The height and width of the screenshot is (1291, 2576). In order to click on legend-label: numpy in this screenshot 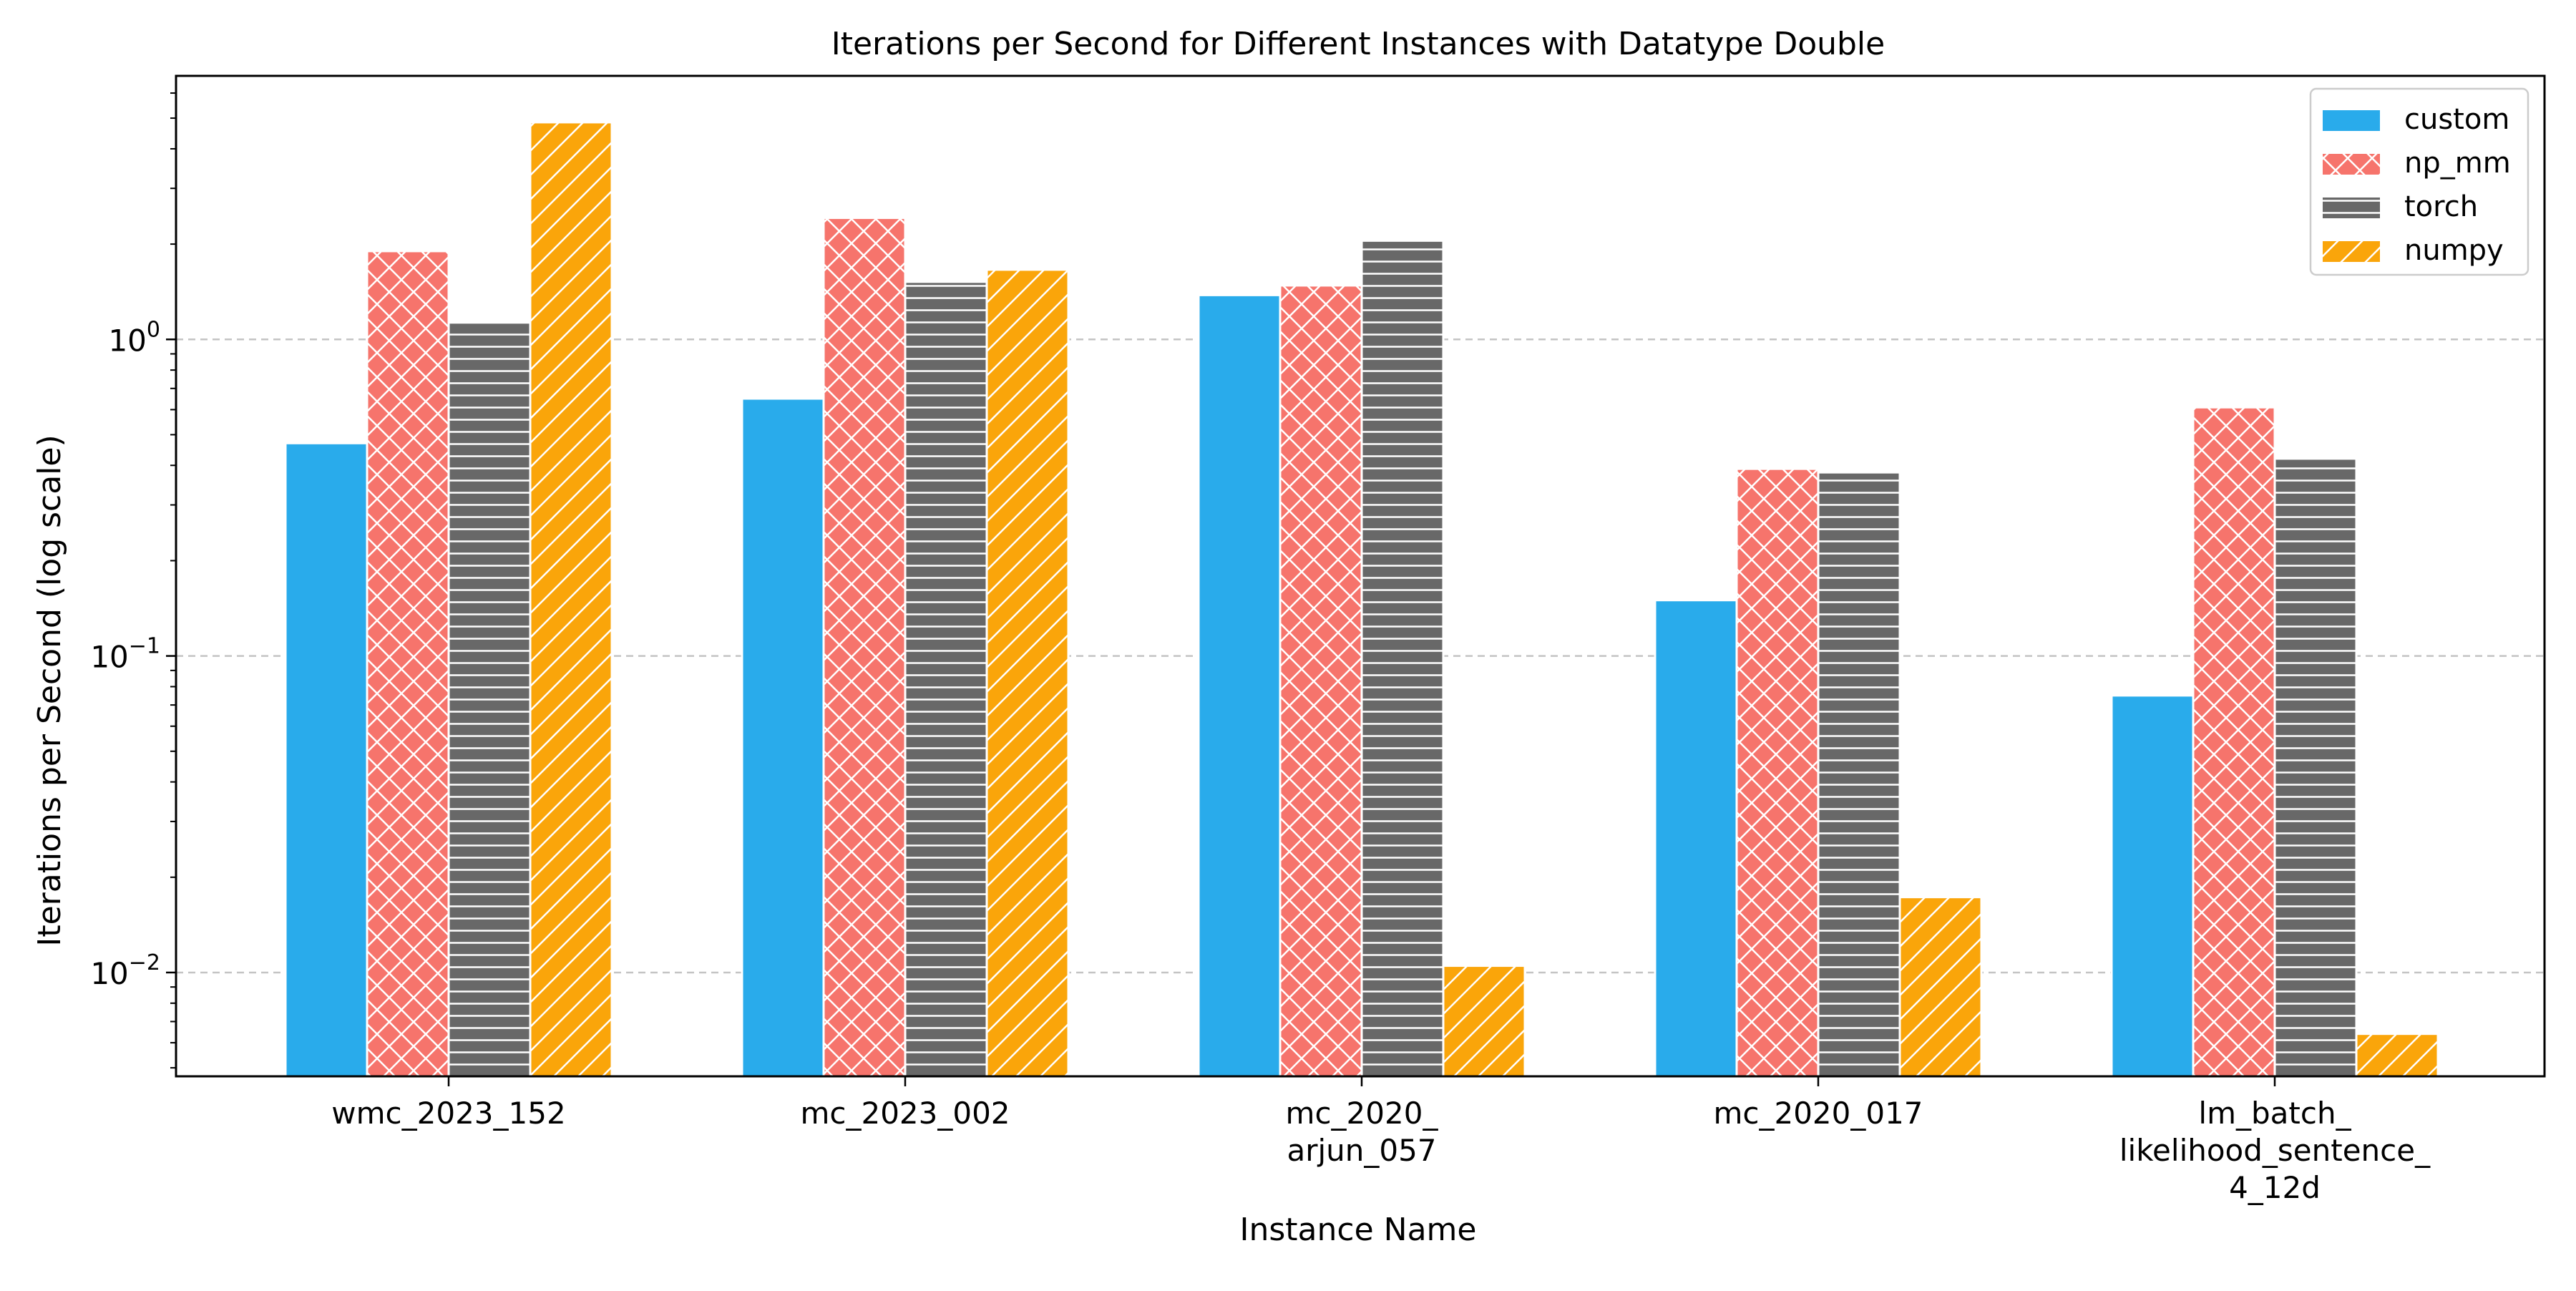, I will do `click(2454, 250)`.